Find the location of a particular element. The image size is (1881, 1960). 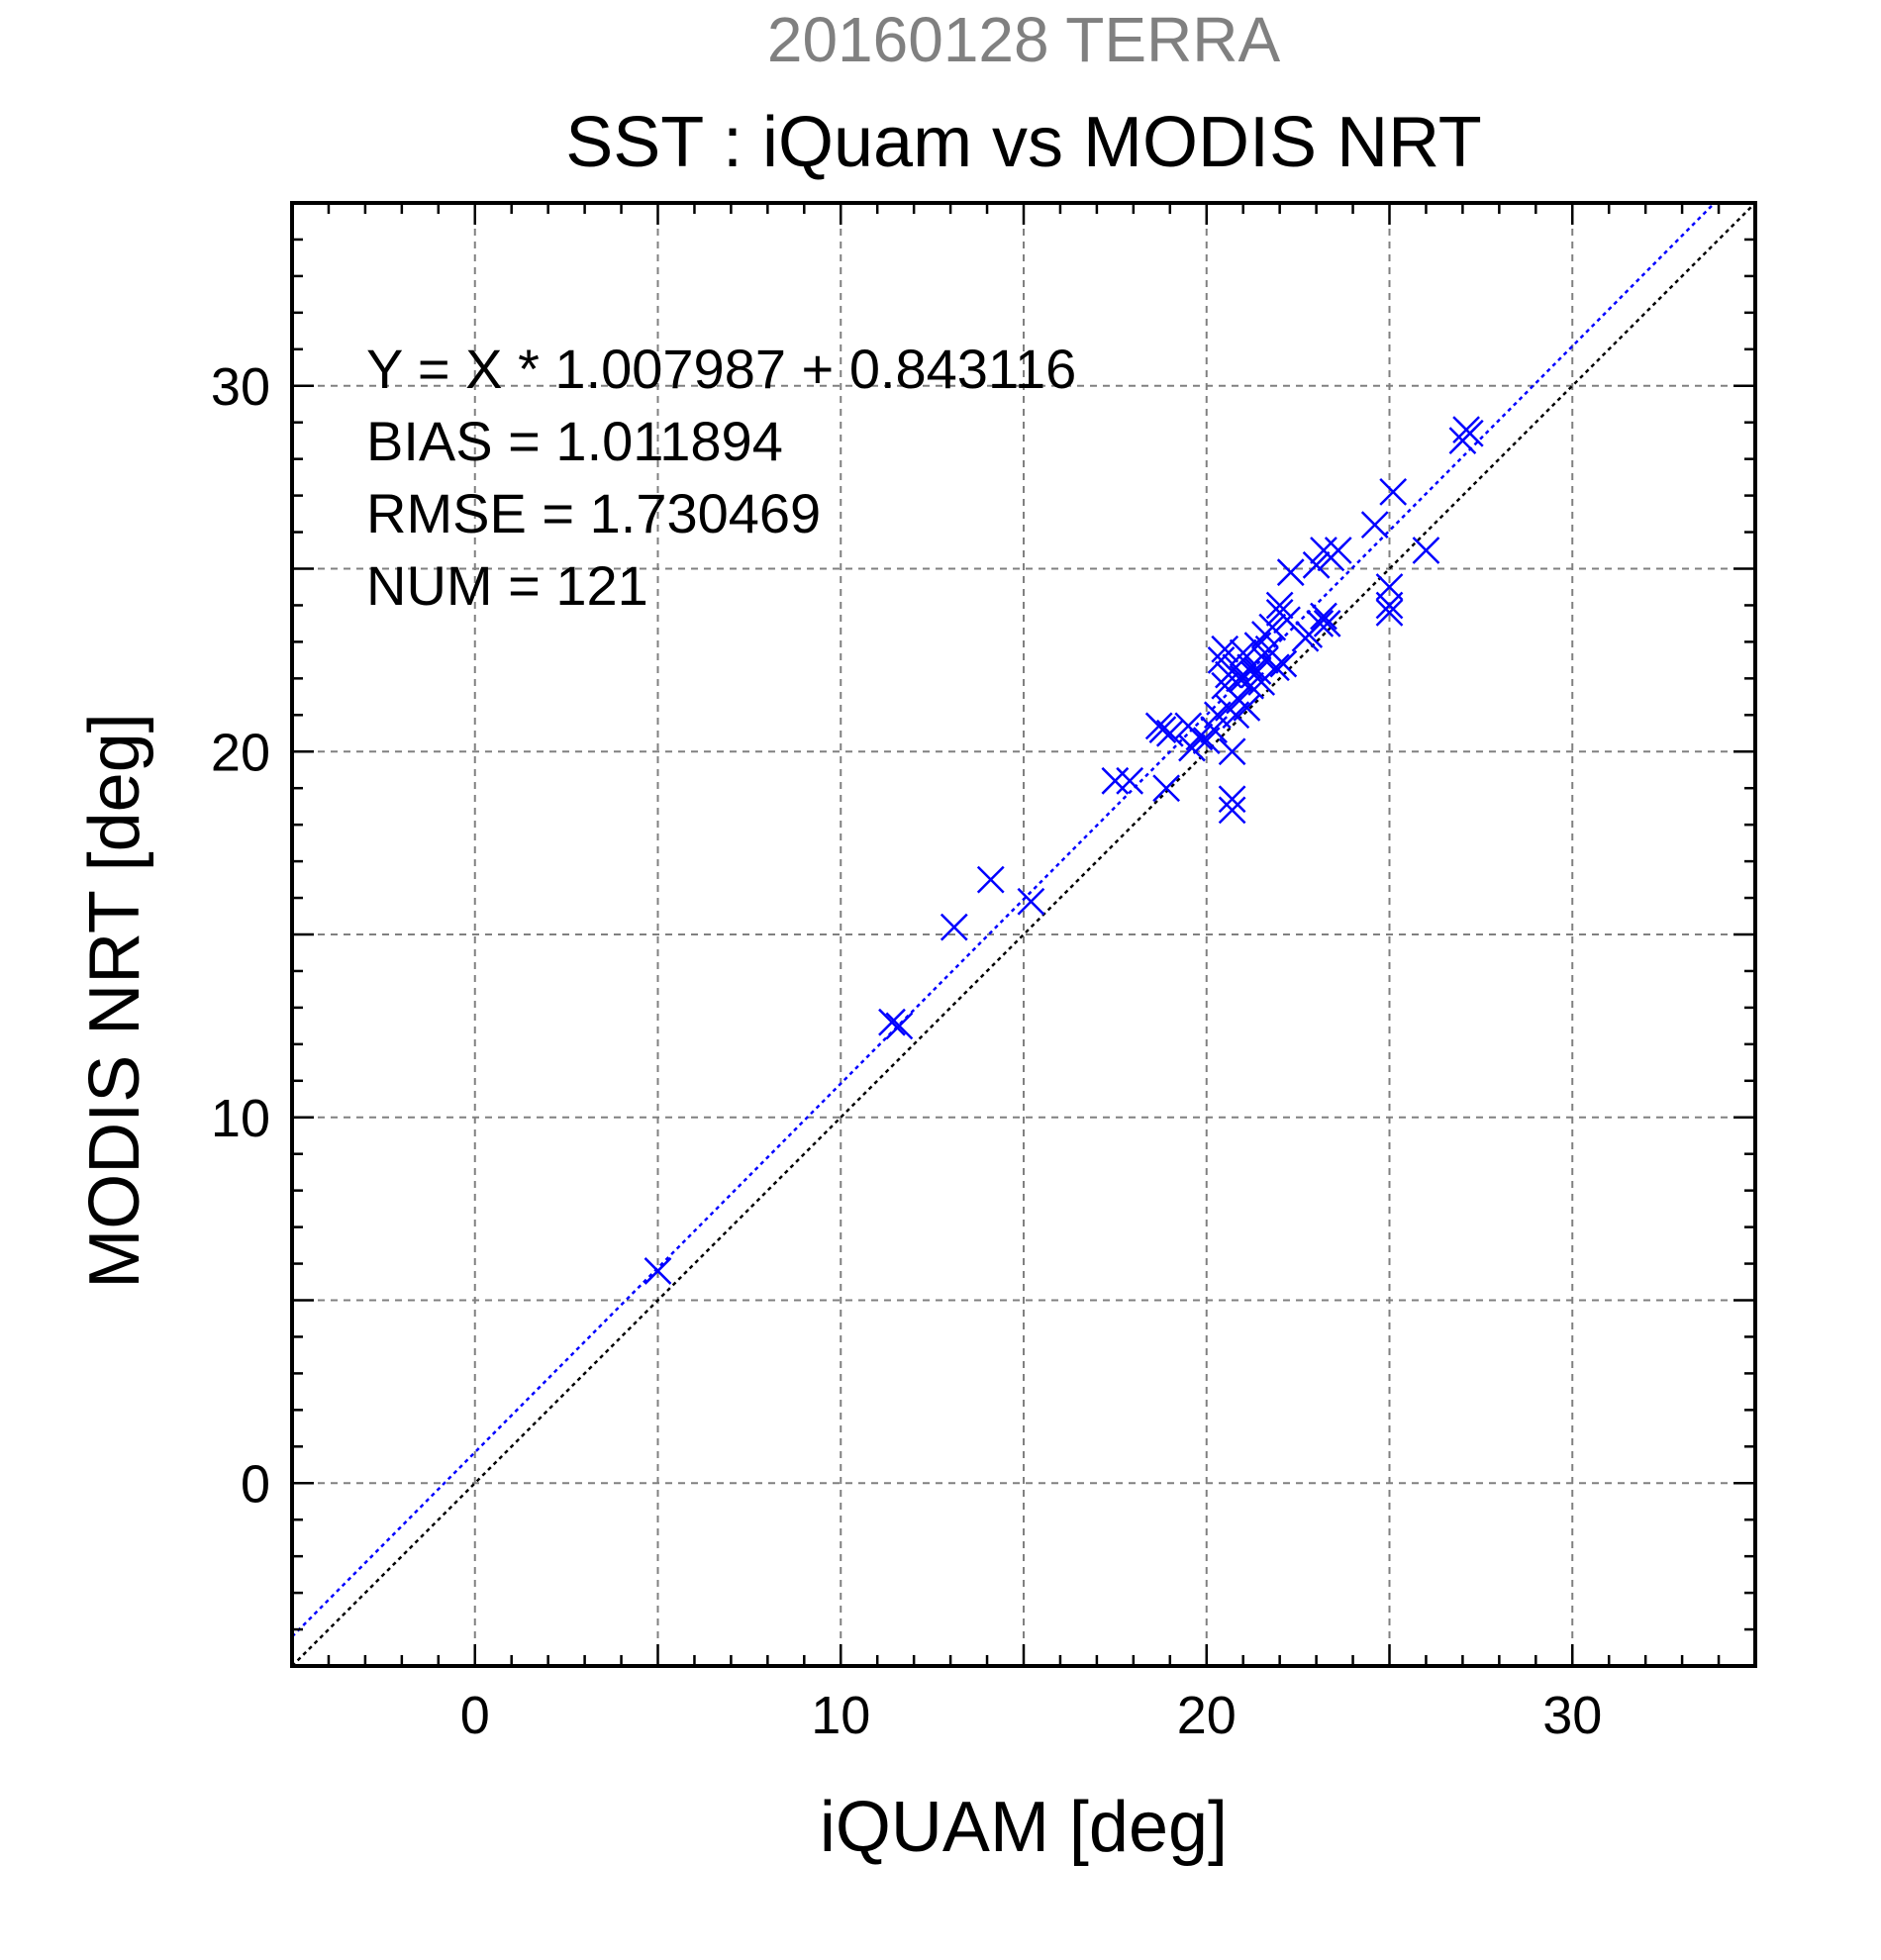

chart-title: SST : iQuam vs MODIS NRT is located at coordinates (1023, 142).